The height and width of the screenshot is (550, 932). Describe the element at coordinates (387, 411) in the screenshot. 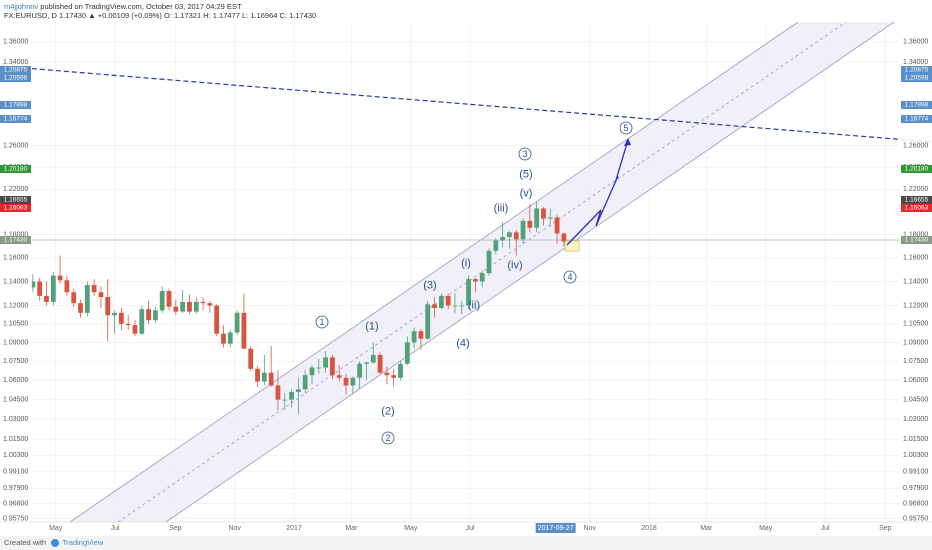

I see `wave-label: (2)` at that location.